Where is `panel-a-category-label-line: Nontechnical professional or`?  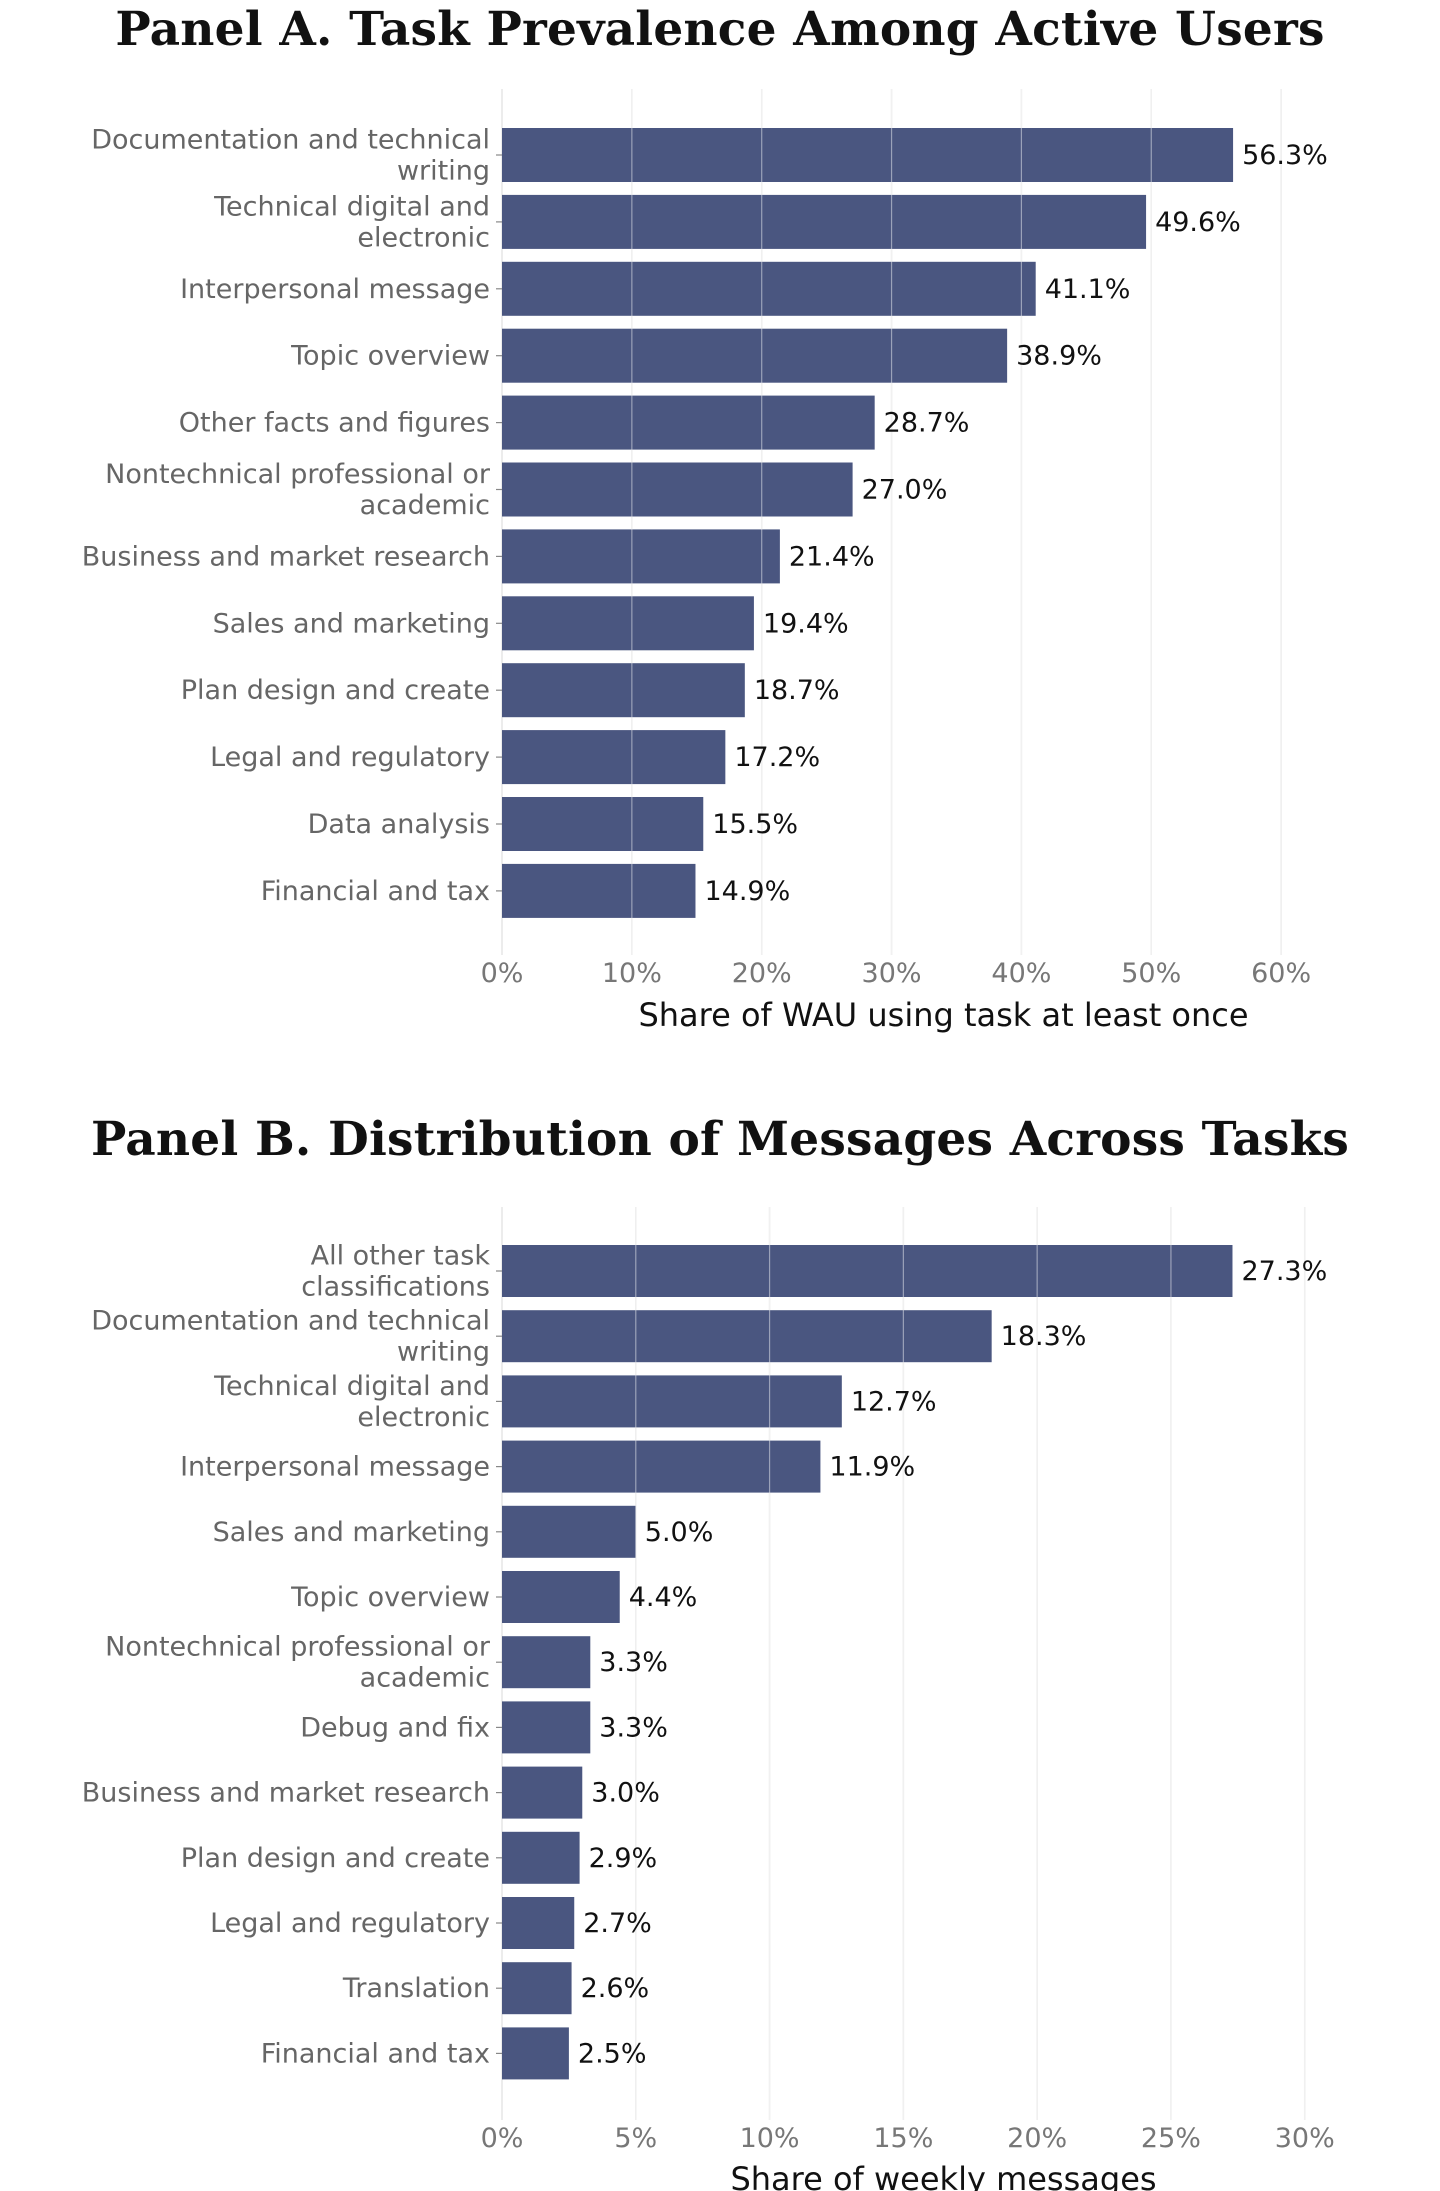 panel-a-category-label-line: Nontechnical professional or is located at coordinates (298, 474).